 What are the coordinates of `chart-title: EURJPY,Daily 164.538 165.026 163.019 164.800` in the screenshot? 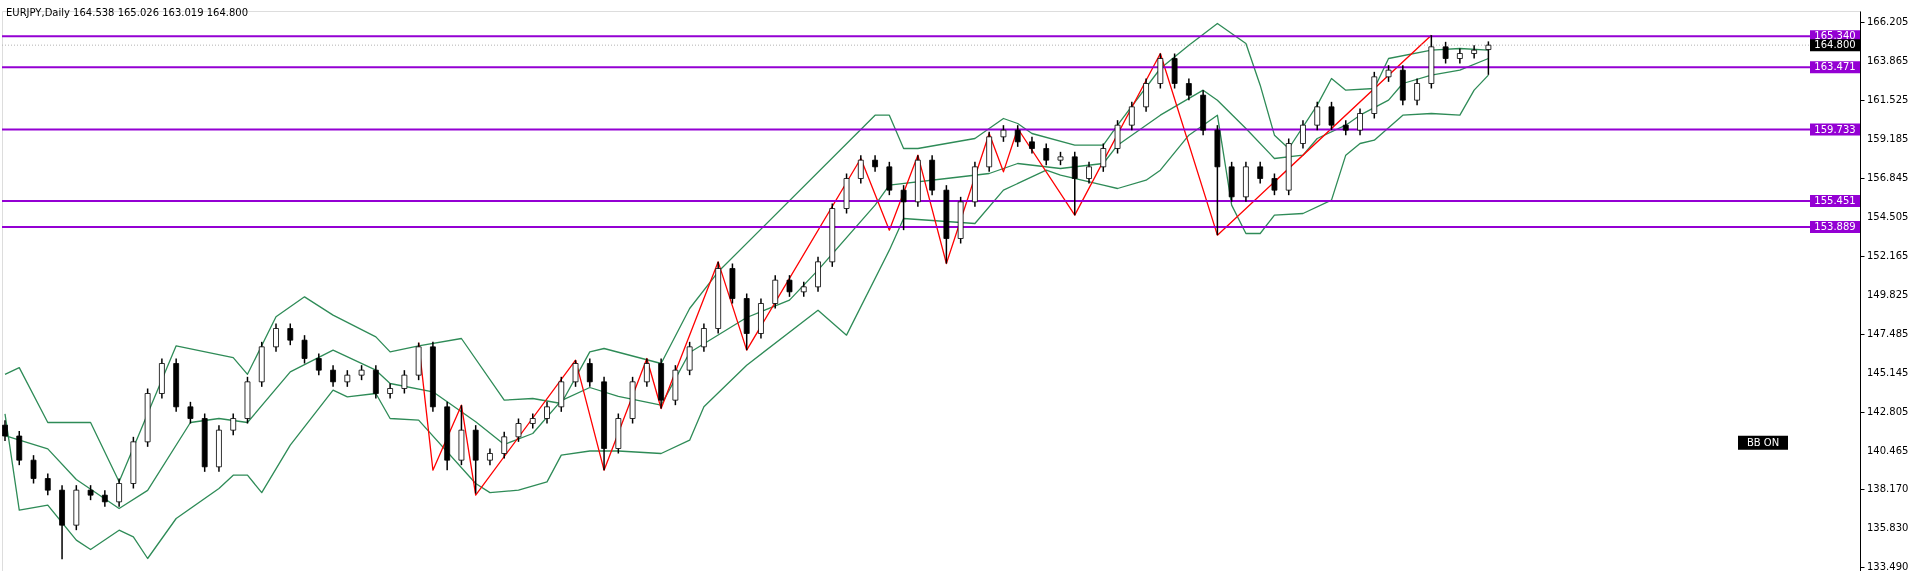 It's located at (127, 12).